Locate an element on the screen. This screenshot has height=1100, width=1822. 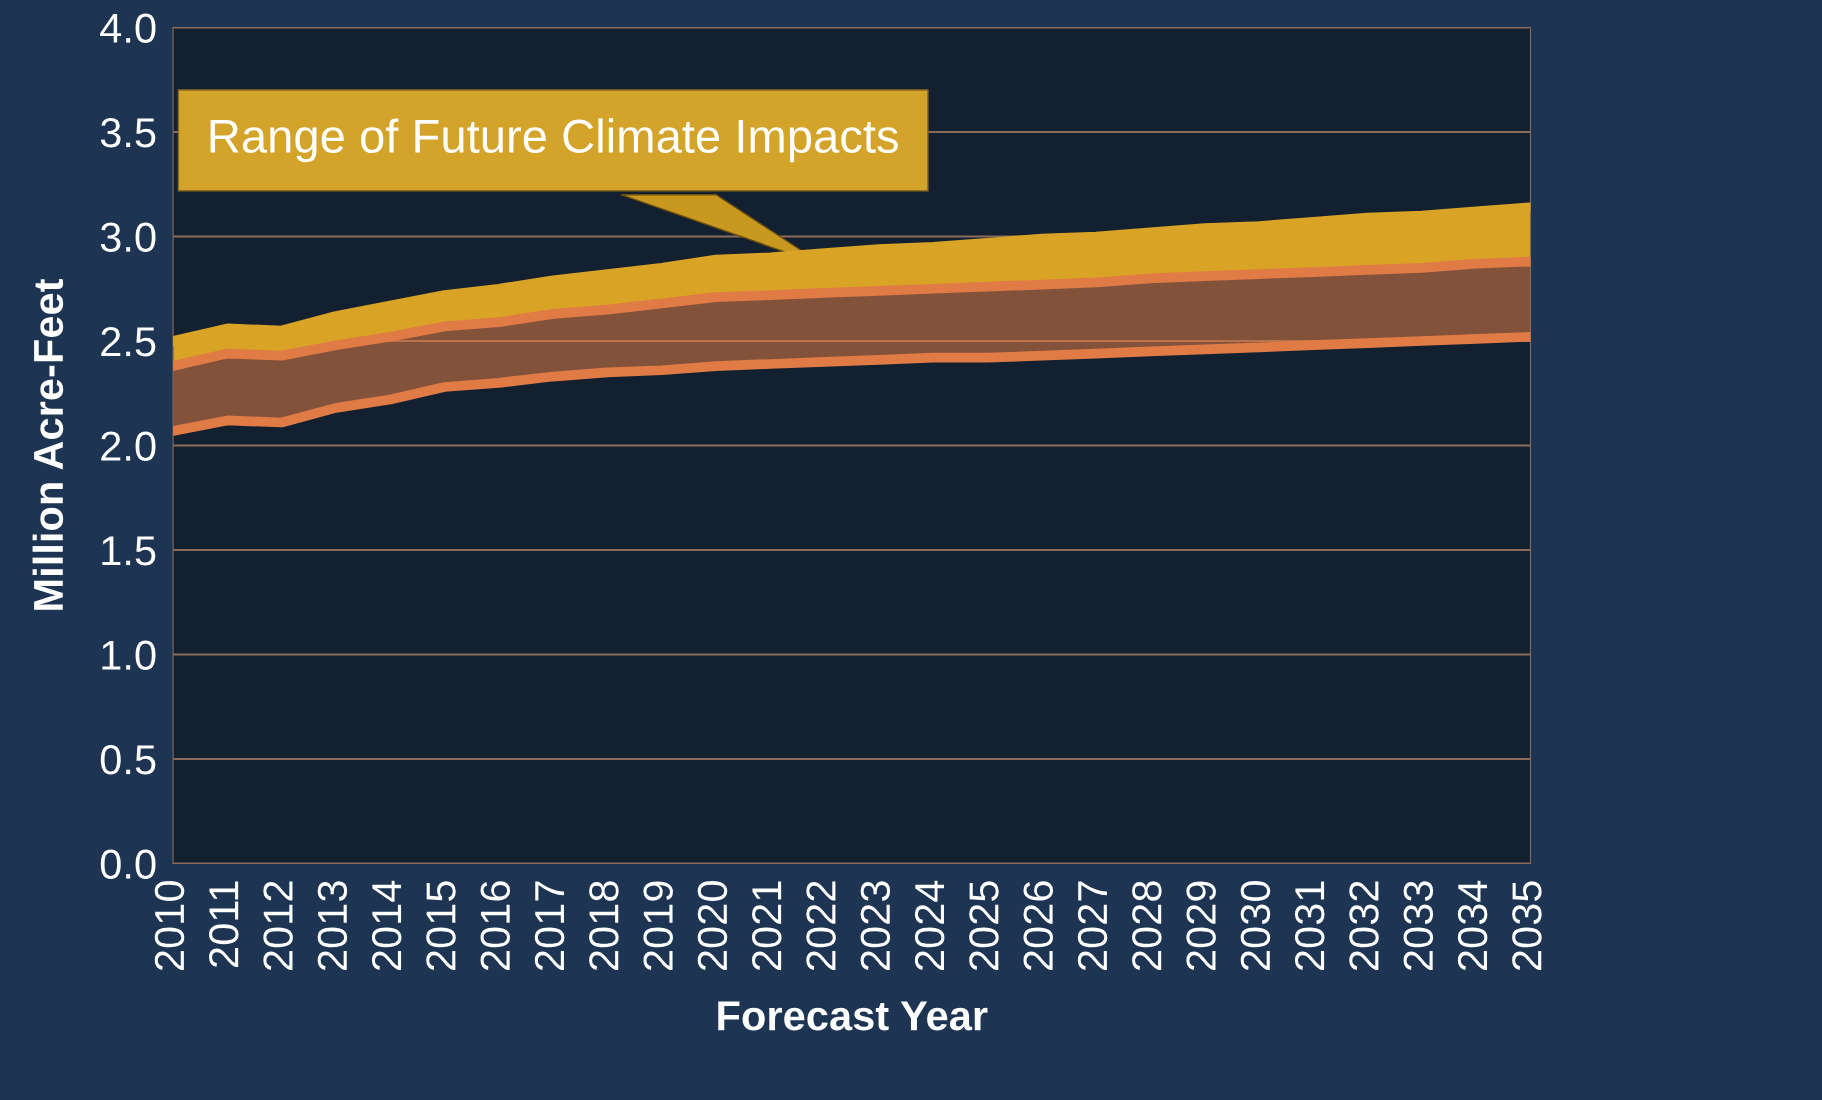
x-tick-label: 2020 is located at coordinates (712, 926).